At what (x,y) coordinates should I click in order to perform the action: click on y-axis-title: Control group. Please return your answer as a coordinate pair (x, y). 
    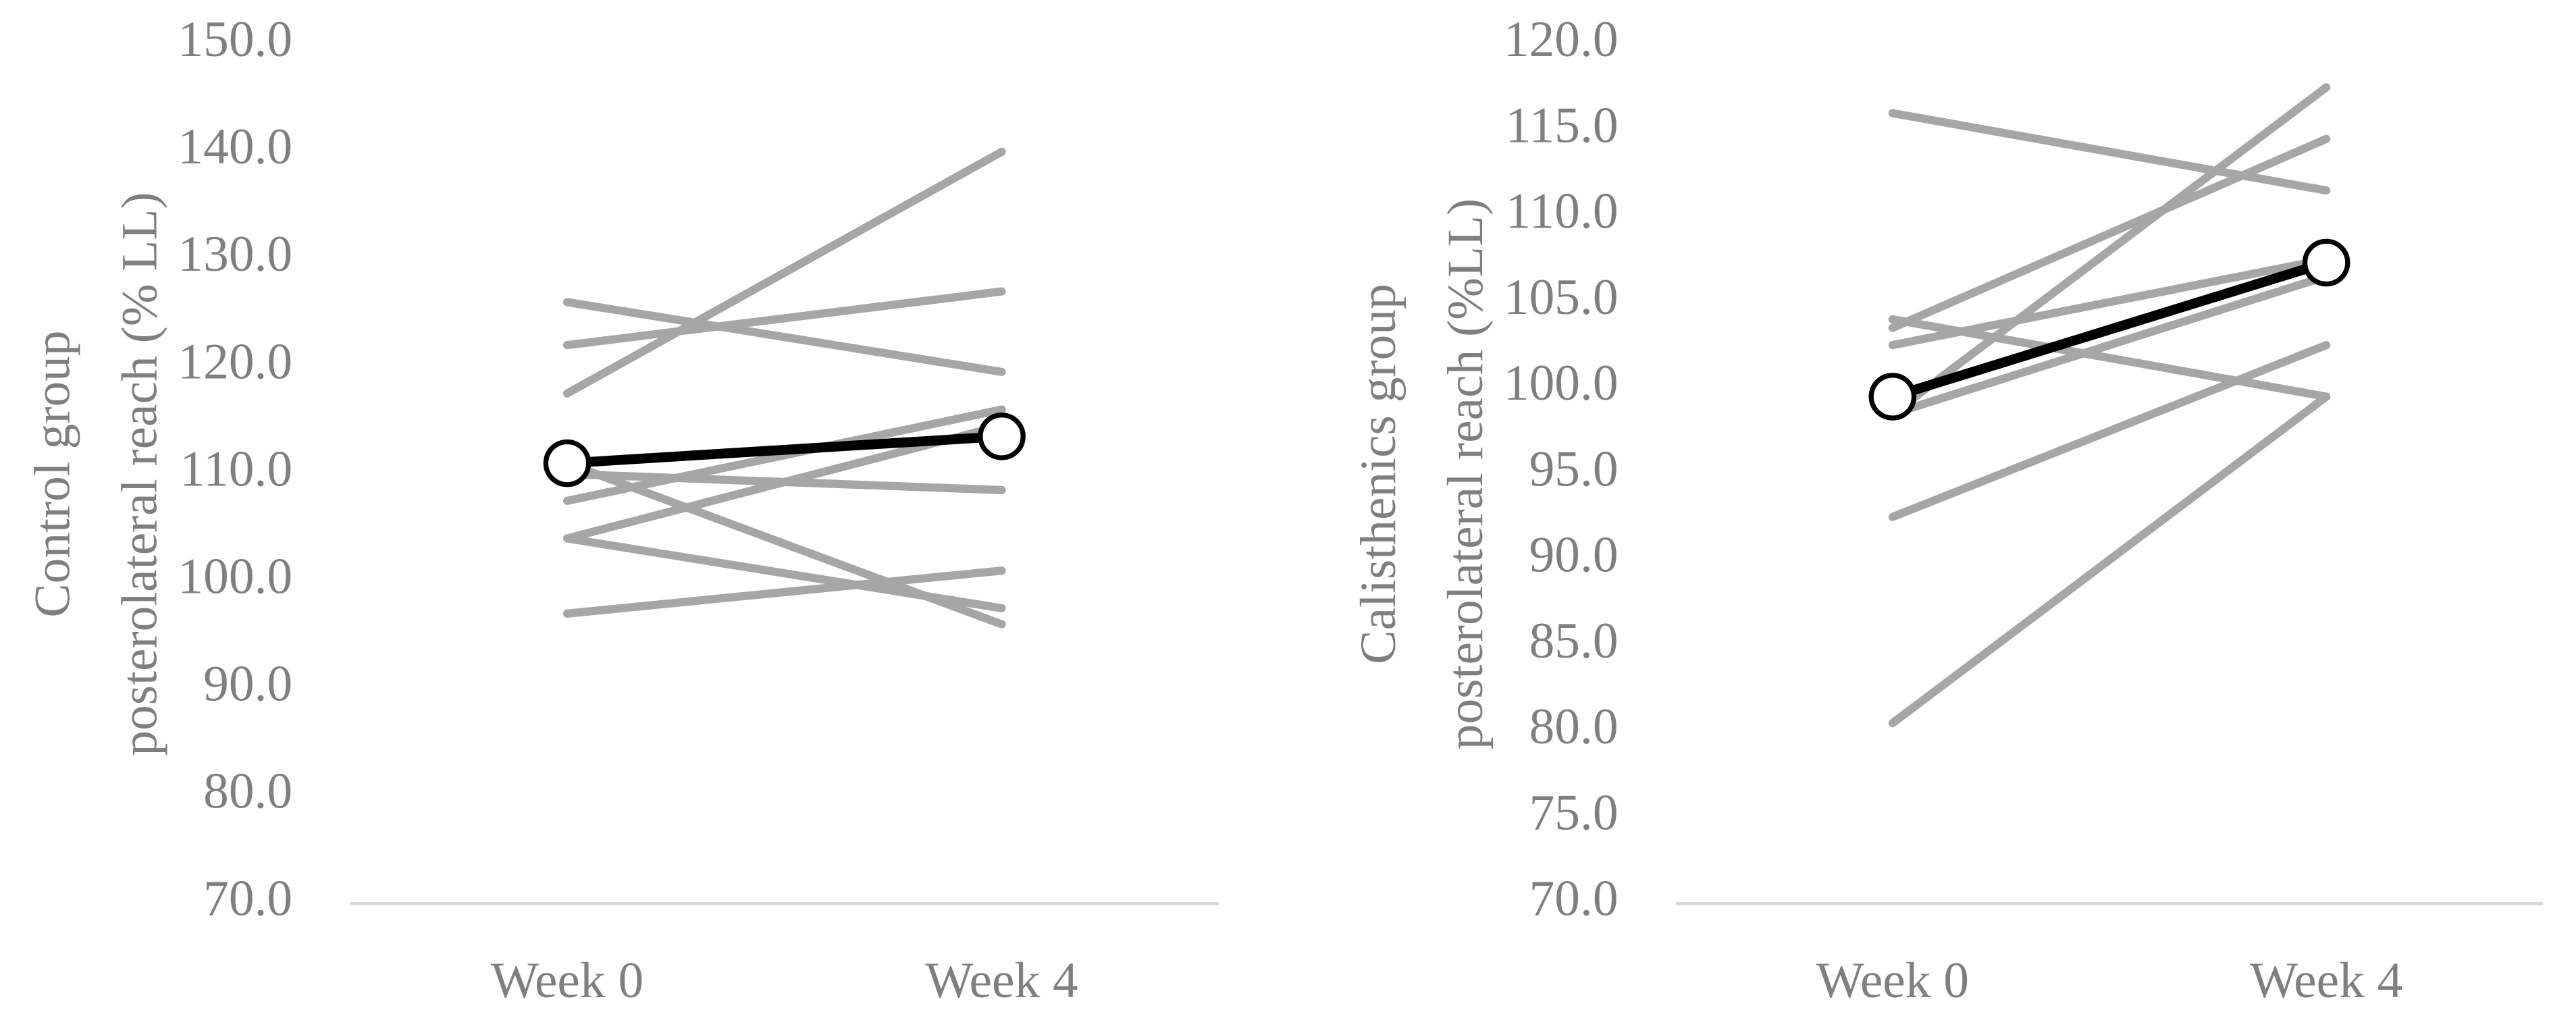
    Looking at the image, I should click on (52, 473).